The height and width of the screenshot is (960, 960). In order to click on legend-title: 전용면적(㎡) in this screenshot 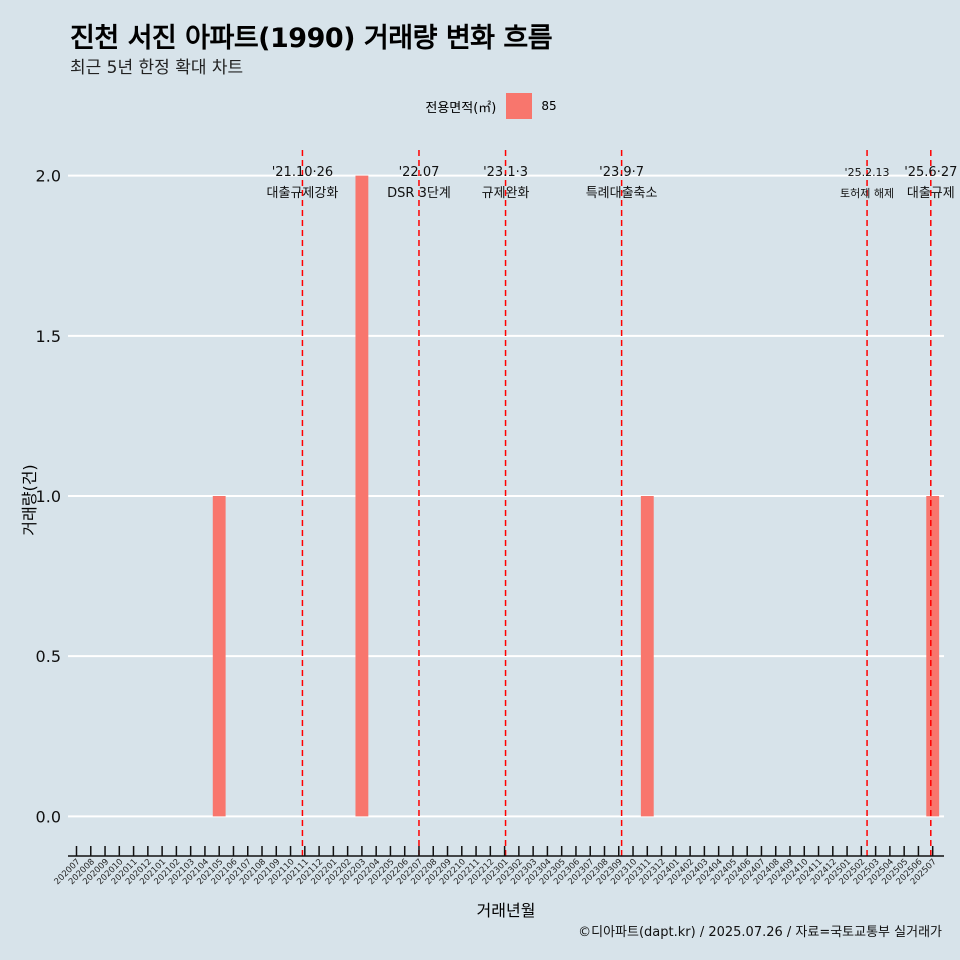, I will do `click(461, 108)`.